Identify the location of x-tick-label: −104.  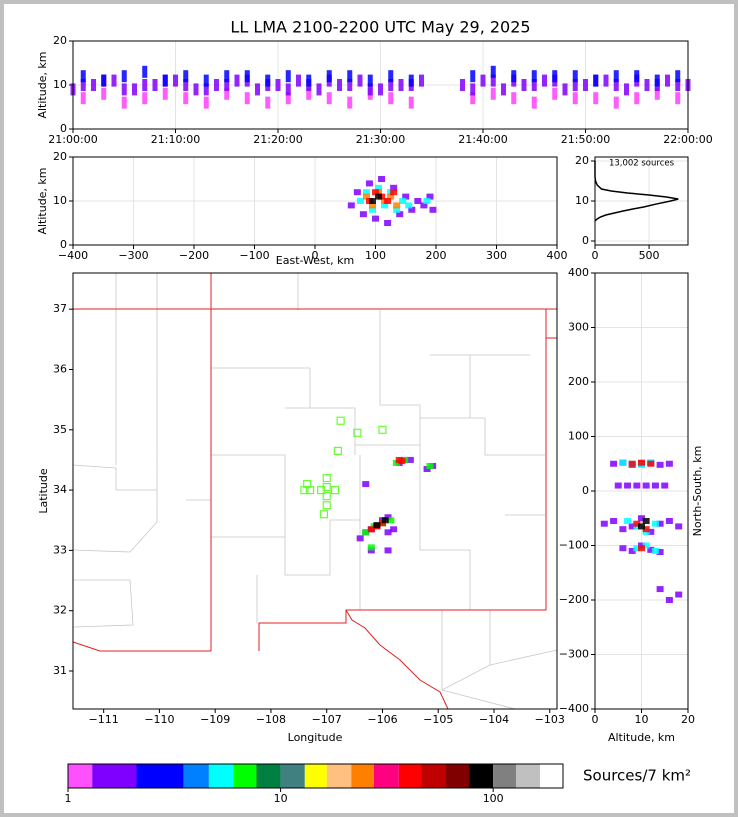
(494, 719).